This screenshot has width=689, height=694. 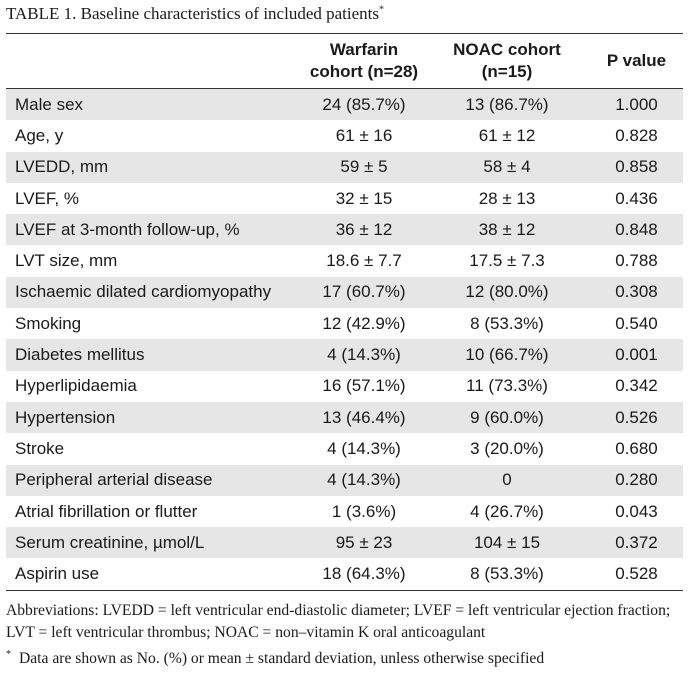 I want to click on warfarin-value: 61 ± 16, so click(x=364, y=135).